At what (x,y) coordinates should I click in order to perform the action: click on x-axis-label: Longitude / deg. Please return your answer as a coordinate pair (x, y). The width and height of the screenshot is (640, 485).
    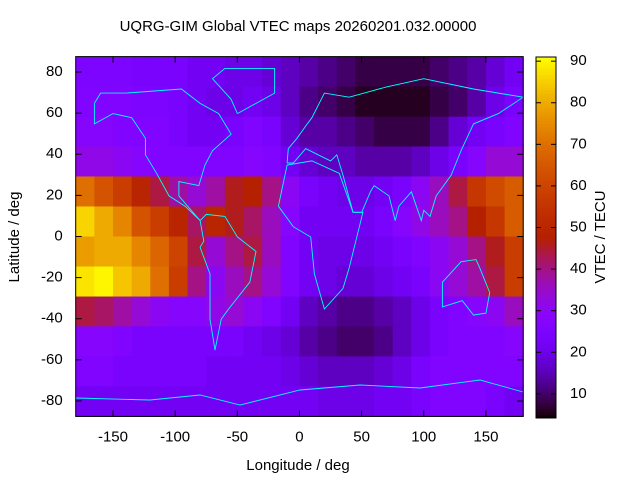
    Looking at the image, I should click on (297, 465).